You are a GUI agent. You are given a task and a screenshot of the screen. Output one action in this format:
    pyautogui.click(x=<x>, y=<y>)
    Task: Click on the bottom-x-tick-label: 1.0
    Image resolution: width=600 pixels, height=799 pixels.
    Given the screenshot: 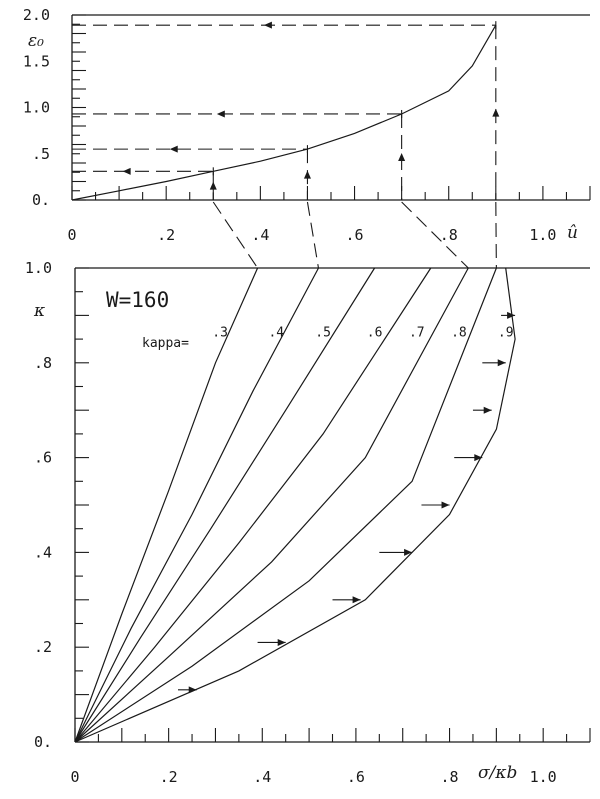 What is the action you would take?
    pyautogui.click(x=543, y=777)
    